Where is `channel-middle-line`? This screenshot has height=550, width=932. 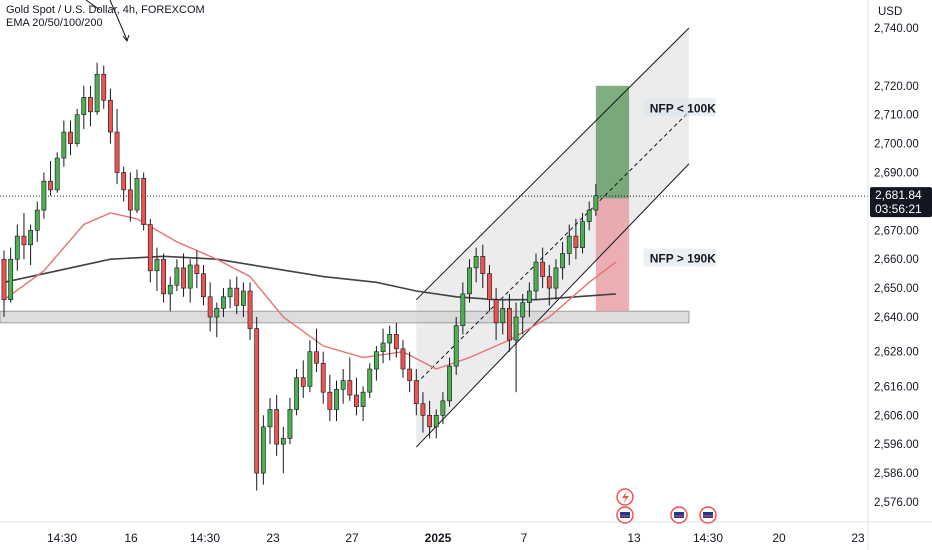 channel-middle-line is located at coordinates (552, 247).